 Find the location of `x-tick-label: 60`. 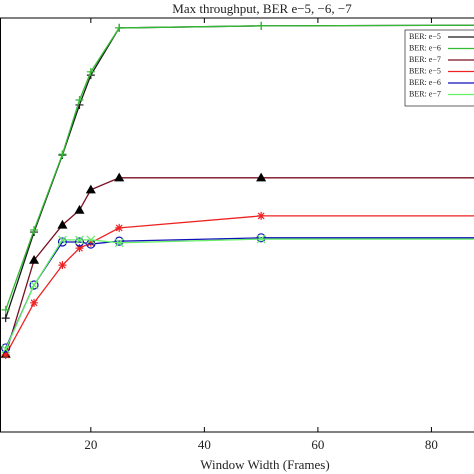

x-tick-label: 60 is located at coordinates (317, 444).